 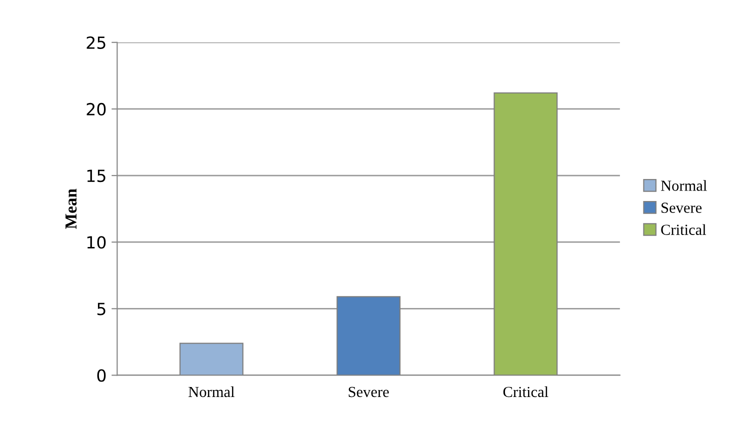 I want to click on legend-label: Critical, so click(x=683, y=229).